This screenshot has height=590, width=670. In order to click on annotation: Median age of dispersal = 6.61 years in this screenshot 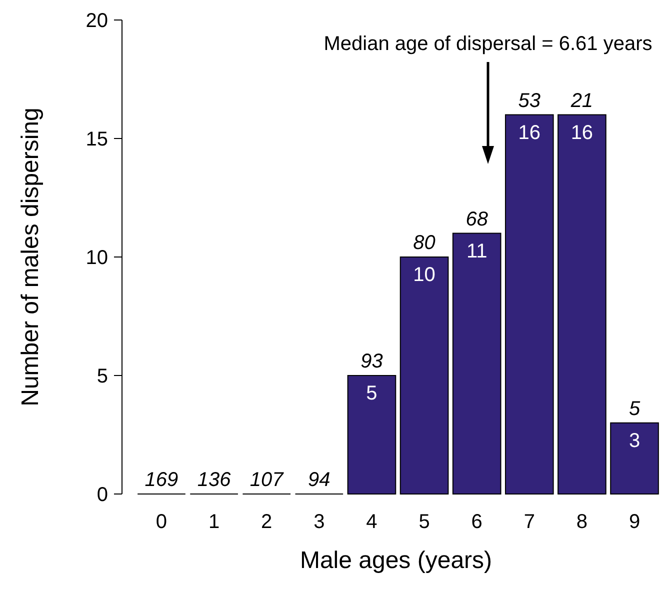, I will do `click(488, 44)`.